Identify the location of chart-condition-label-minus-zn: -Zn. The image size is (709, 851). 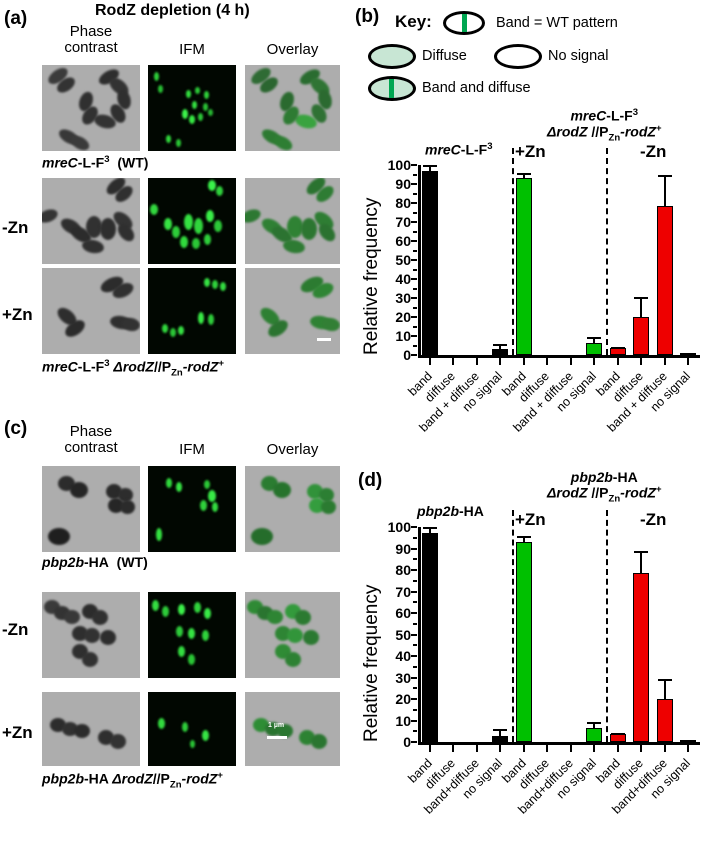
(653, 519).